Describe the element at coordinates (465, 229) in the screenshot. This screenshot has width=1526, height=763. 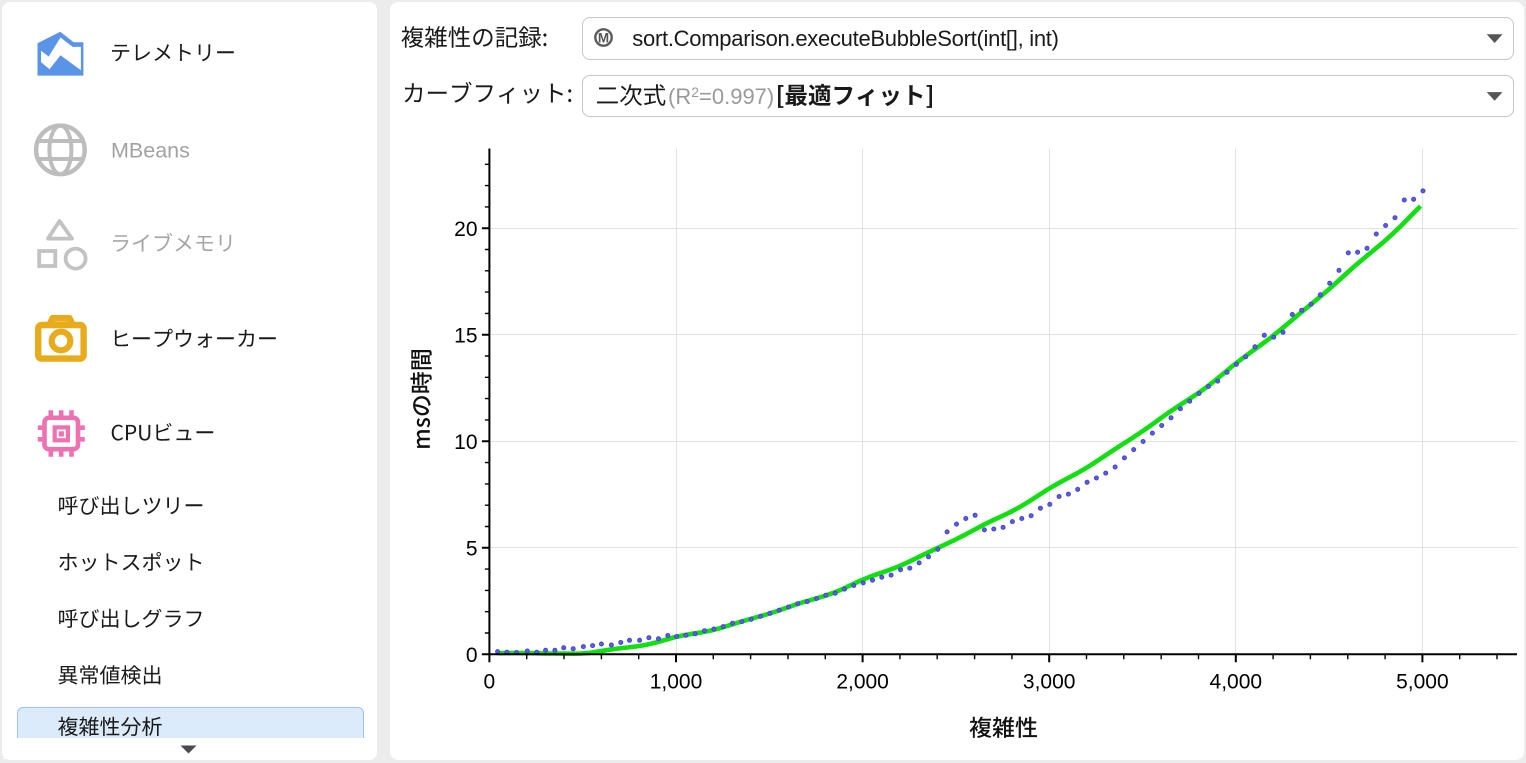
I see `svg-text: 20` at that location.